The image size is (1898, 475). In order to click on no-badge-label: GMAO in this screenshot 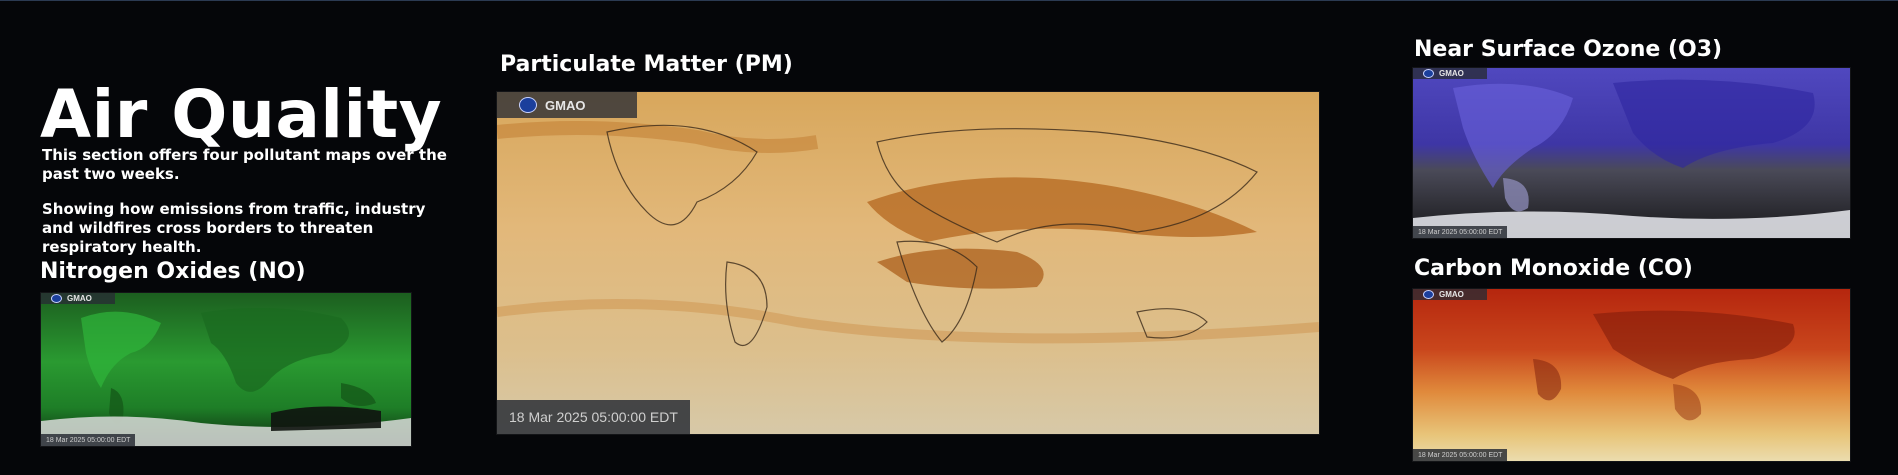, I will do `click(79, 298)`.